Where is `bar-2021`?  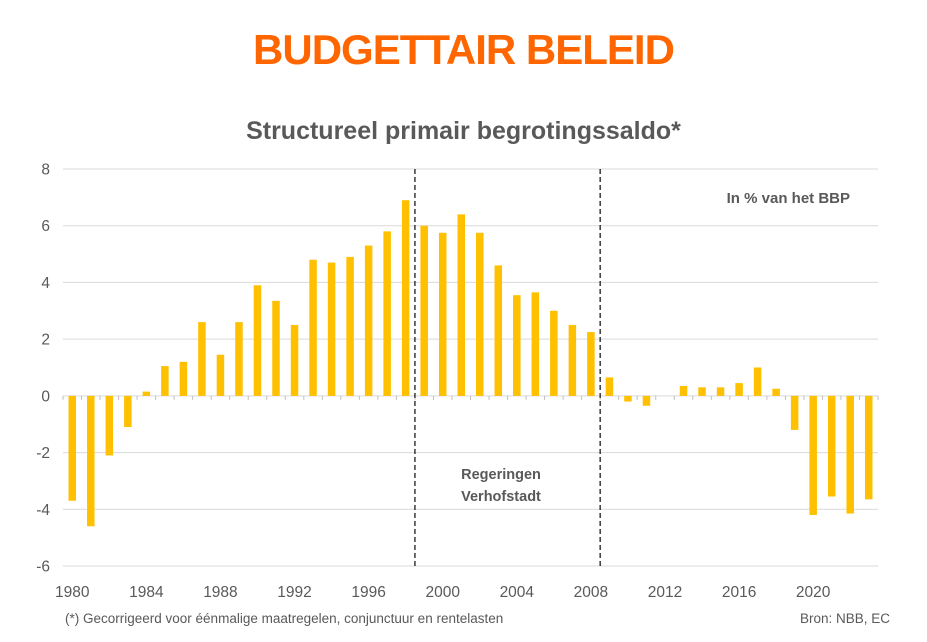
bar-2021 is located at coordinates (831, 446).